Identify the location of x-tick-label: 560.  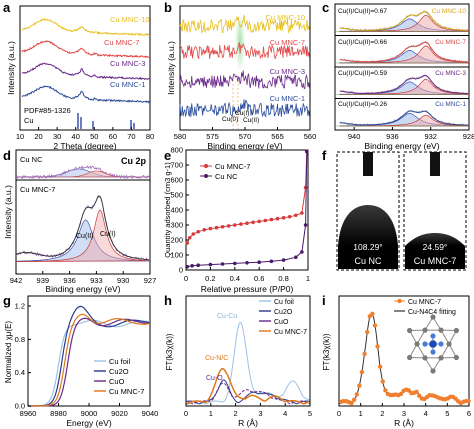
(310, 136).